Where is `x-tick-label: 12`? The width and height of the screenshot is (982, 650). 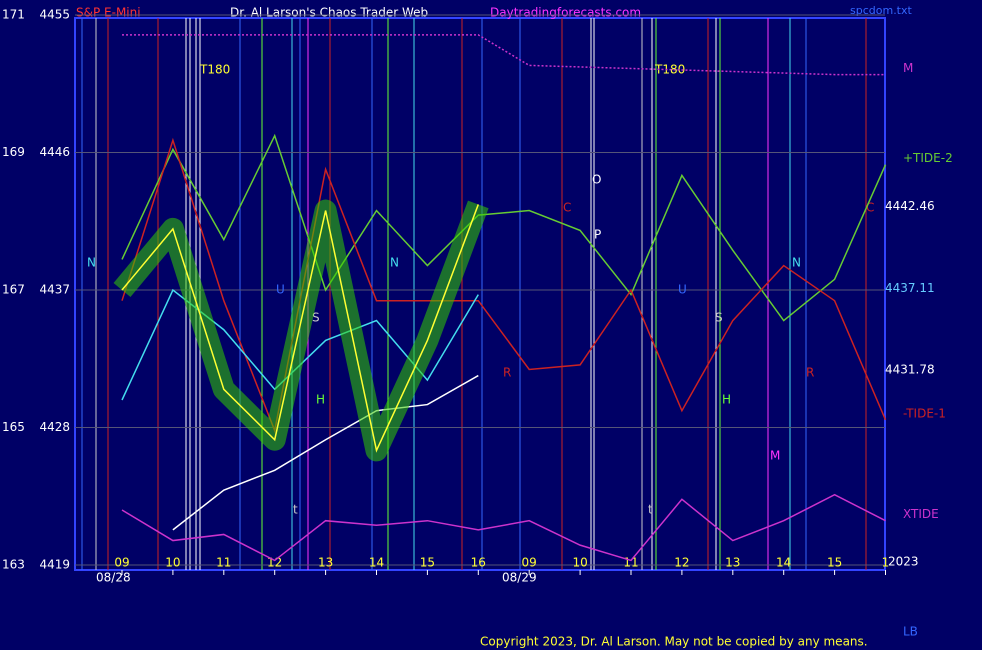 x-tick-label: 12 is located at coordinates (681, 563).